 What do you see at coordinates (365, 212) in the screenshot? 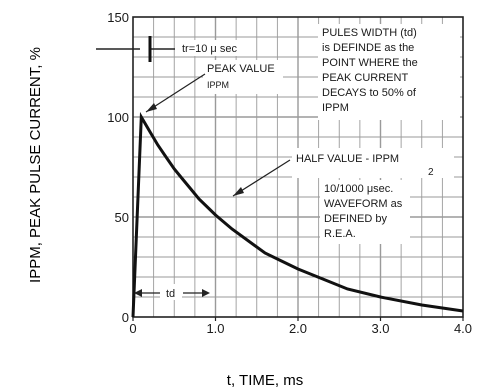
I see `waveform-bg` at bounding box center [365, 212].